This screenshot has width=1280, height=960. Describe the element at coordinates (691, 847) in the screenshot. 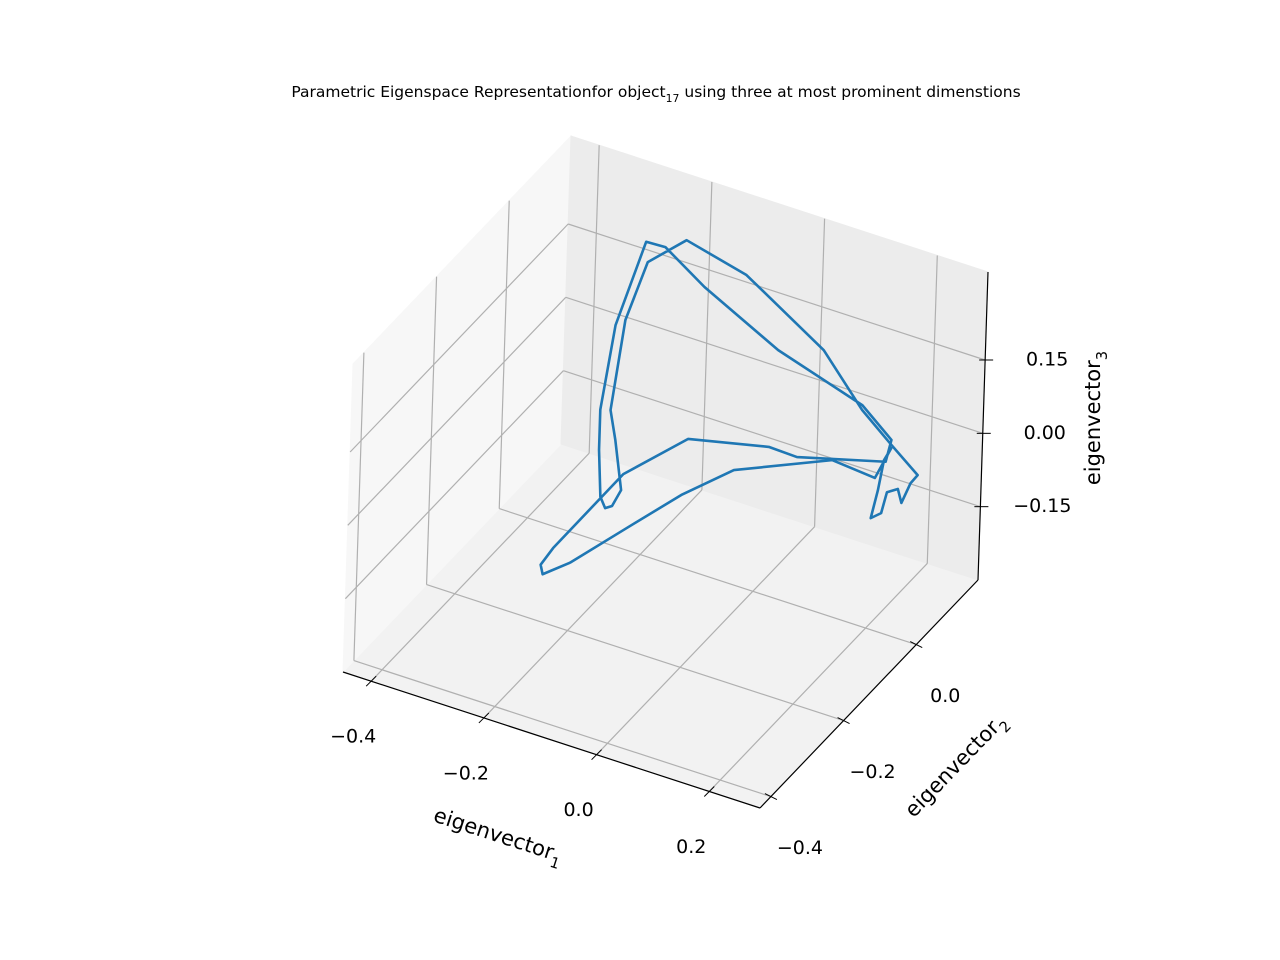

I see `x-tick-label: 0.2` at that location.